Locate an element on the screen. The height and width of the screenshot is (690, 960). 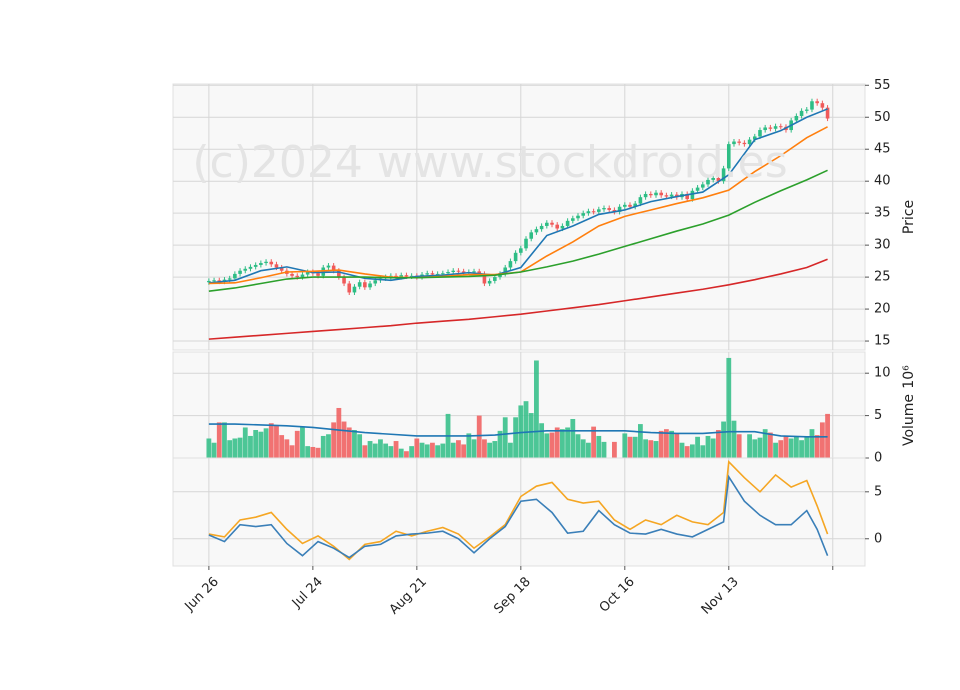
y-tick-label: 5 is located at coordinates (878, 415).